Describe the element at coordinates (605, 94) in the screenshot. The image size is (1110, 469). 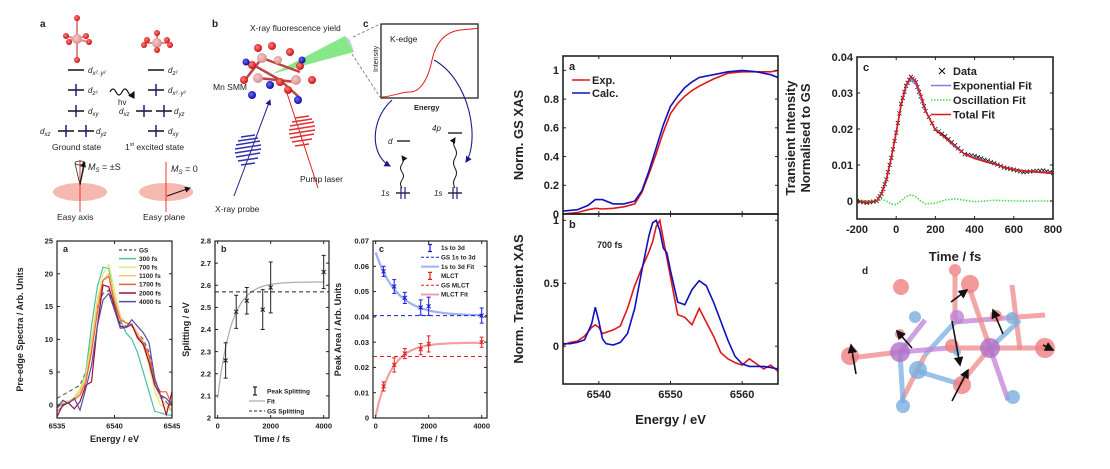
I see `legend-label: Calc.` at that location.